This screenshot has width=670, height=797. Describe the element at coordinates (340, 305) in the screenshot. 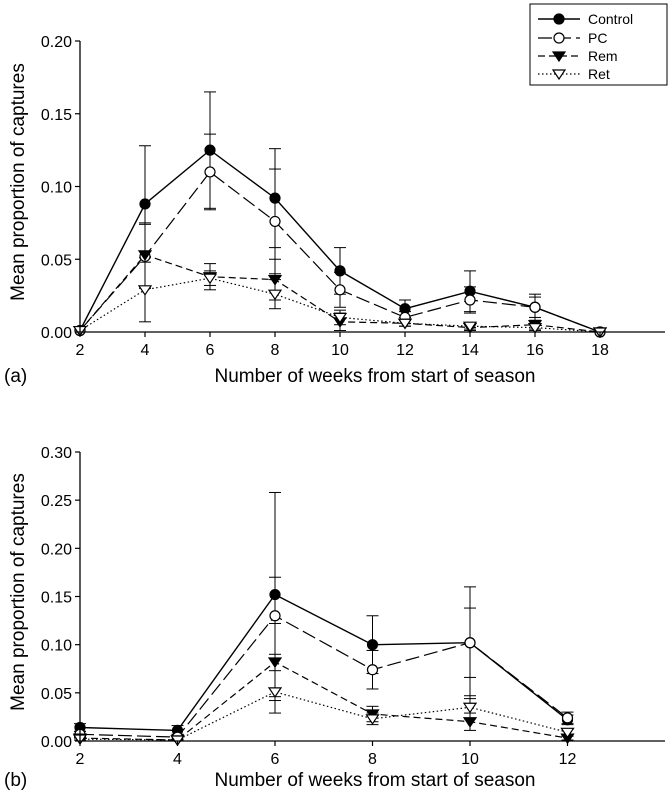

I see `panel-a-series-line-ret` at that location.